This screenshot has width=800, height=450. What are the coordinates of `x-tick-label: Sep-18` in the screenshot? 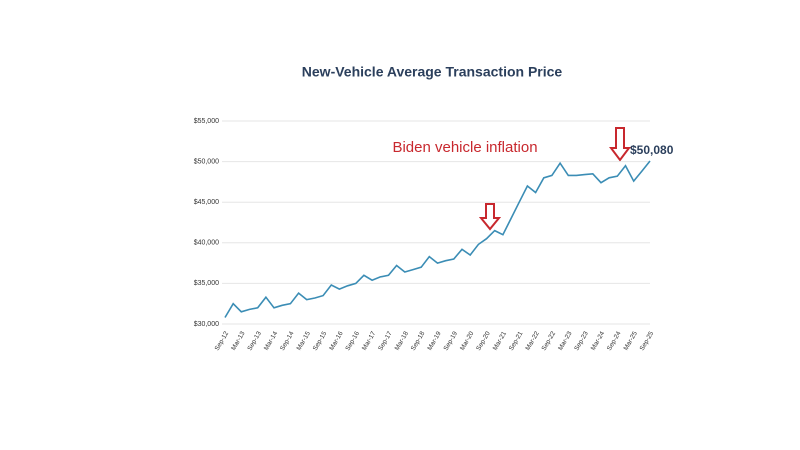 It's located at (418, 341).